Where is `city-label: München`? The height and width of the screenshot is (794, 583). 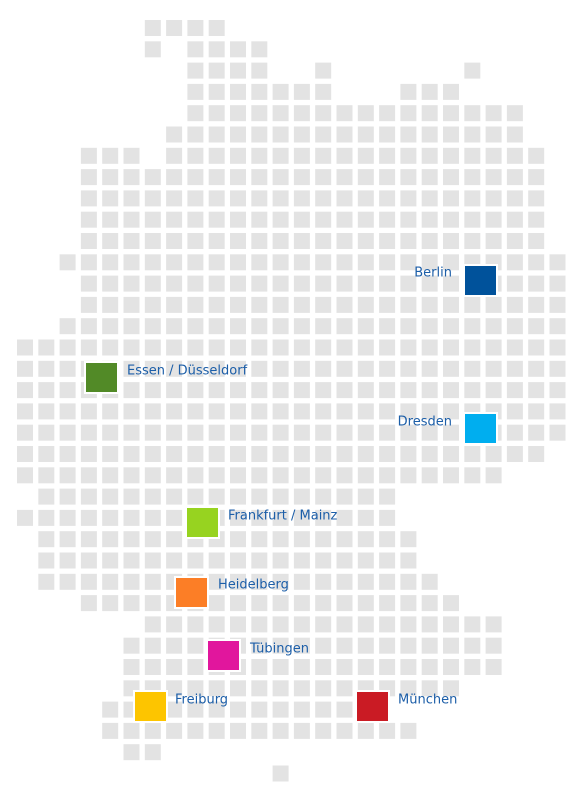 city-label: München is located at coordinates (427, 700).